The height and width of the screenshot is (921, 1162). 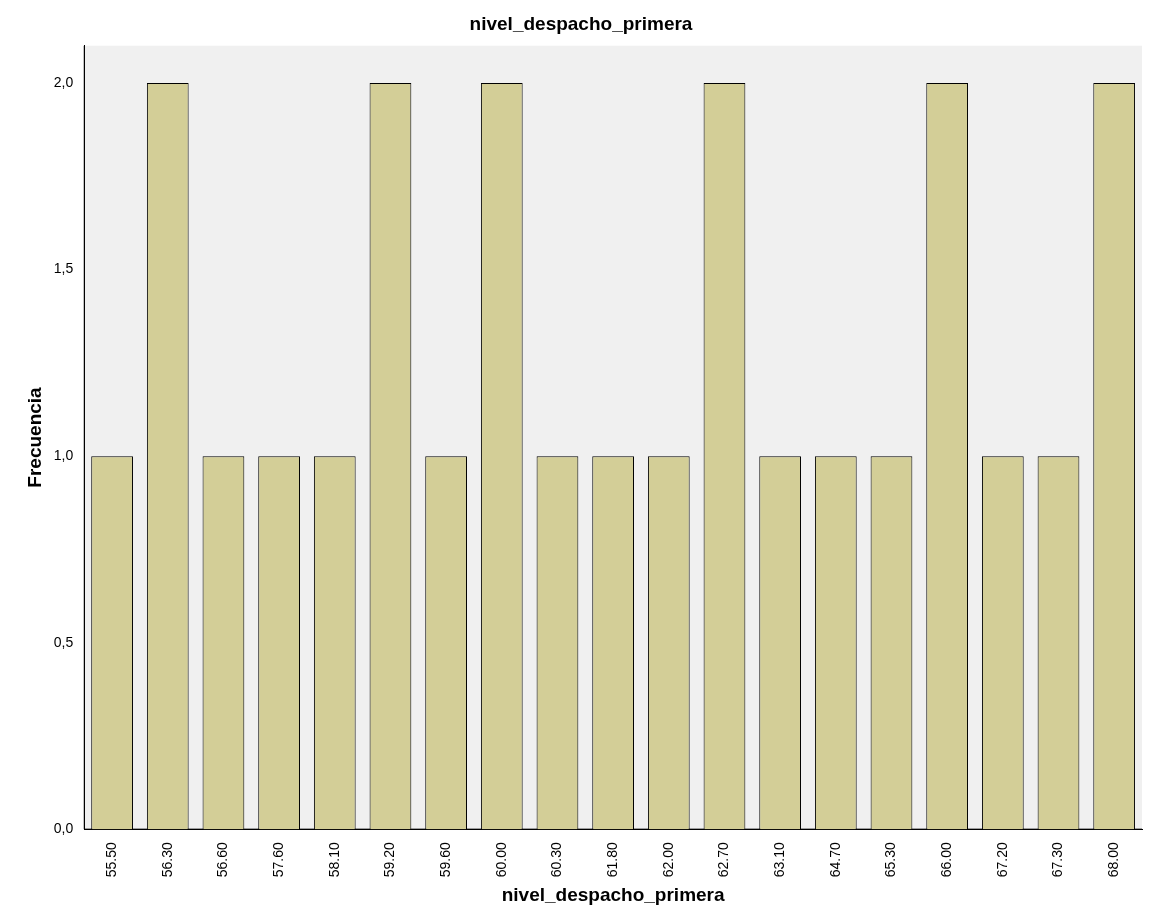 What do you see at coordinates (63, 81) in the screenshot?
I see `y-tick-label: 2,0` at bounding box center [63, 81].